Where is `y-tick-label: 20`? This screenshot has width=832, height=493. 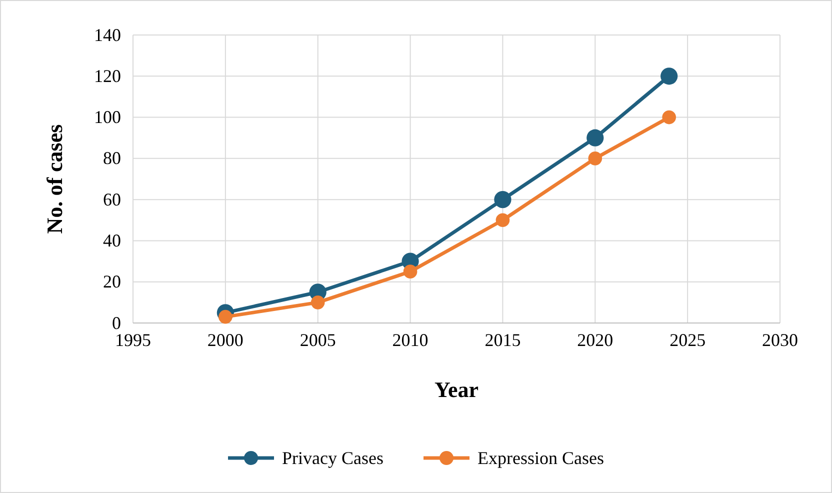 y-tick-label: 20 is located at coordinates (112, 282).